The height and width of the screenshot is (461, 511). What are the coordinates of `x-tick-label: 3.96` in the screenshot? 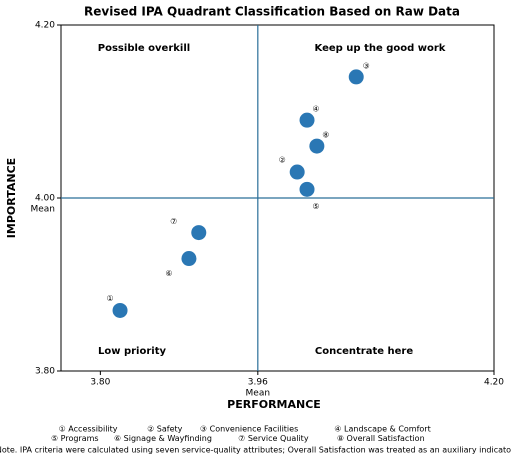 It's located at (258, 383).